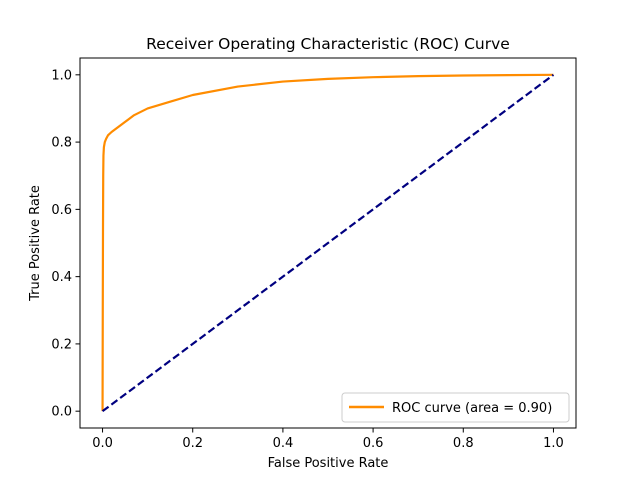 Image resolution: width=640 pixels, height=480 pixels. I want to click on y-tick-label: 0.8, so click(61, 143).